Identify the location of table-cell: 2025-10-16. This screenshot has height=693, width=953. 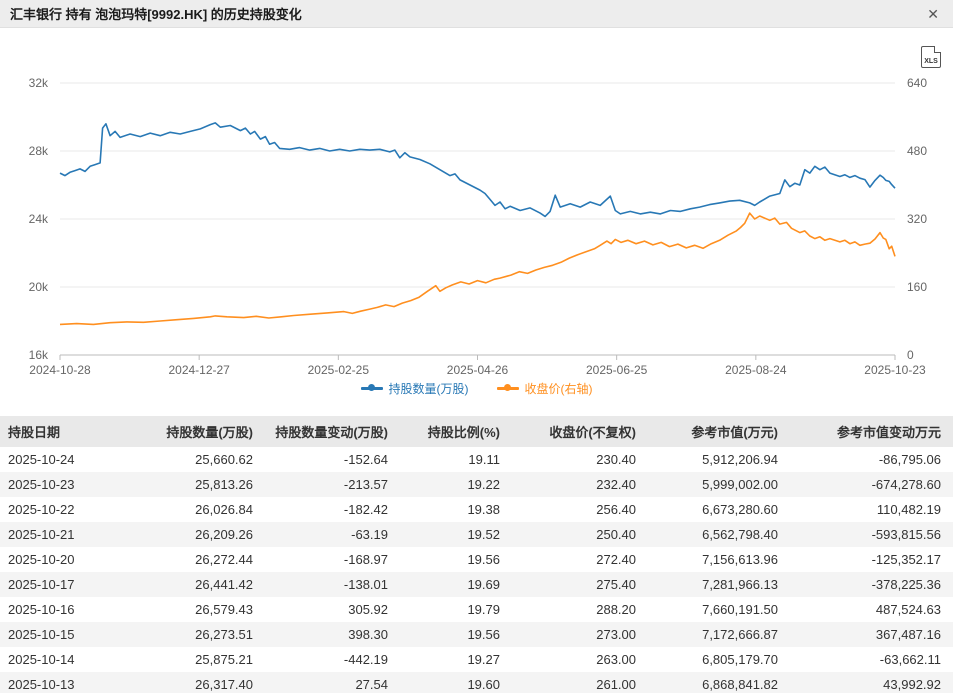
(41, 609).